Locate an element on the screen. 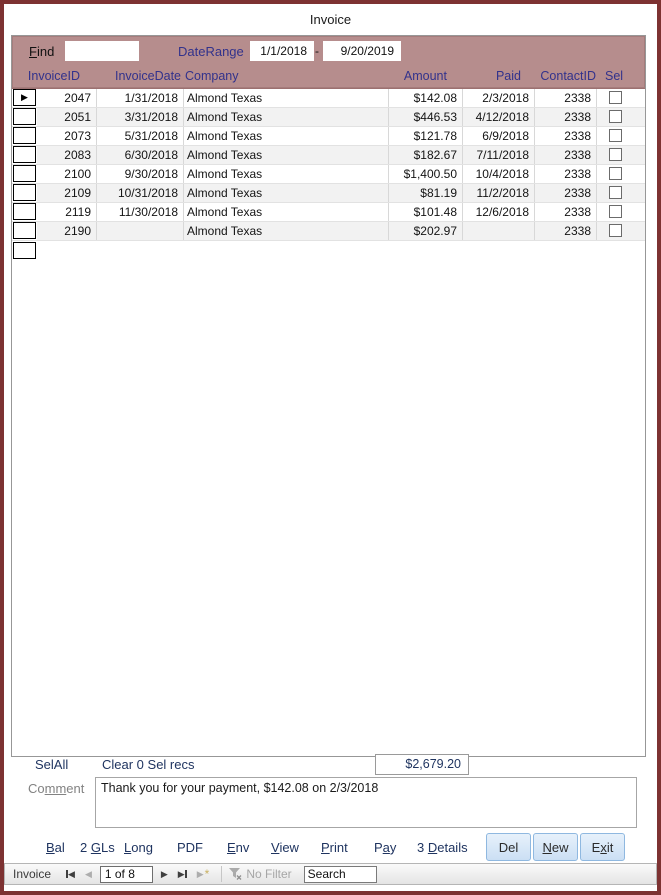 Image resolution: width=661 pixels, height=895 pixels. cell-invoice-date: 9/30/2018 is located at coordinates (140, 174).